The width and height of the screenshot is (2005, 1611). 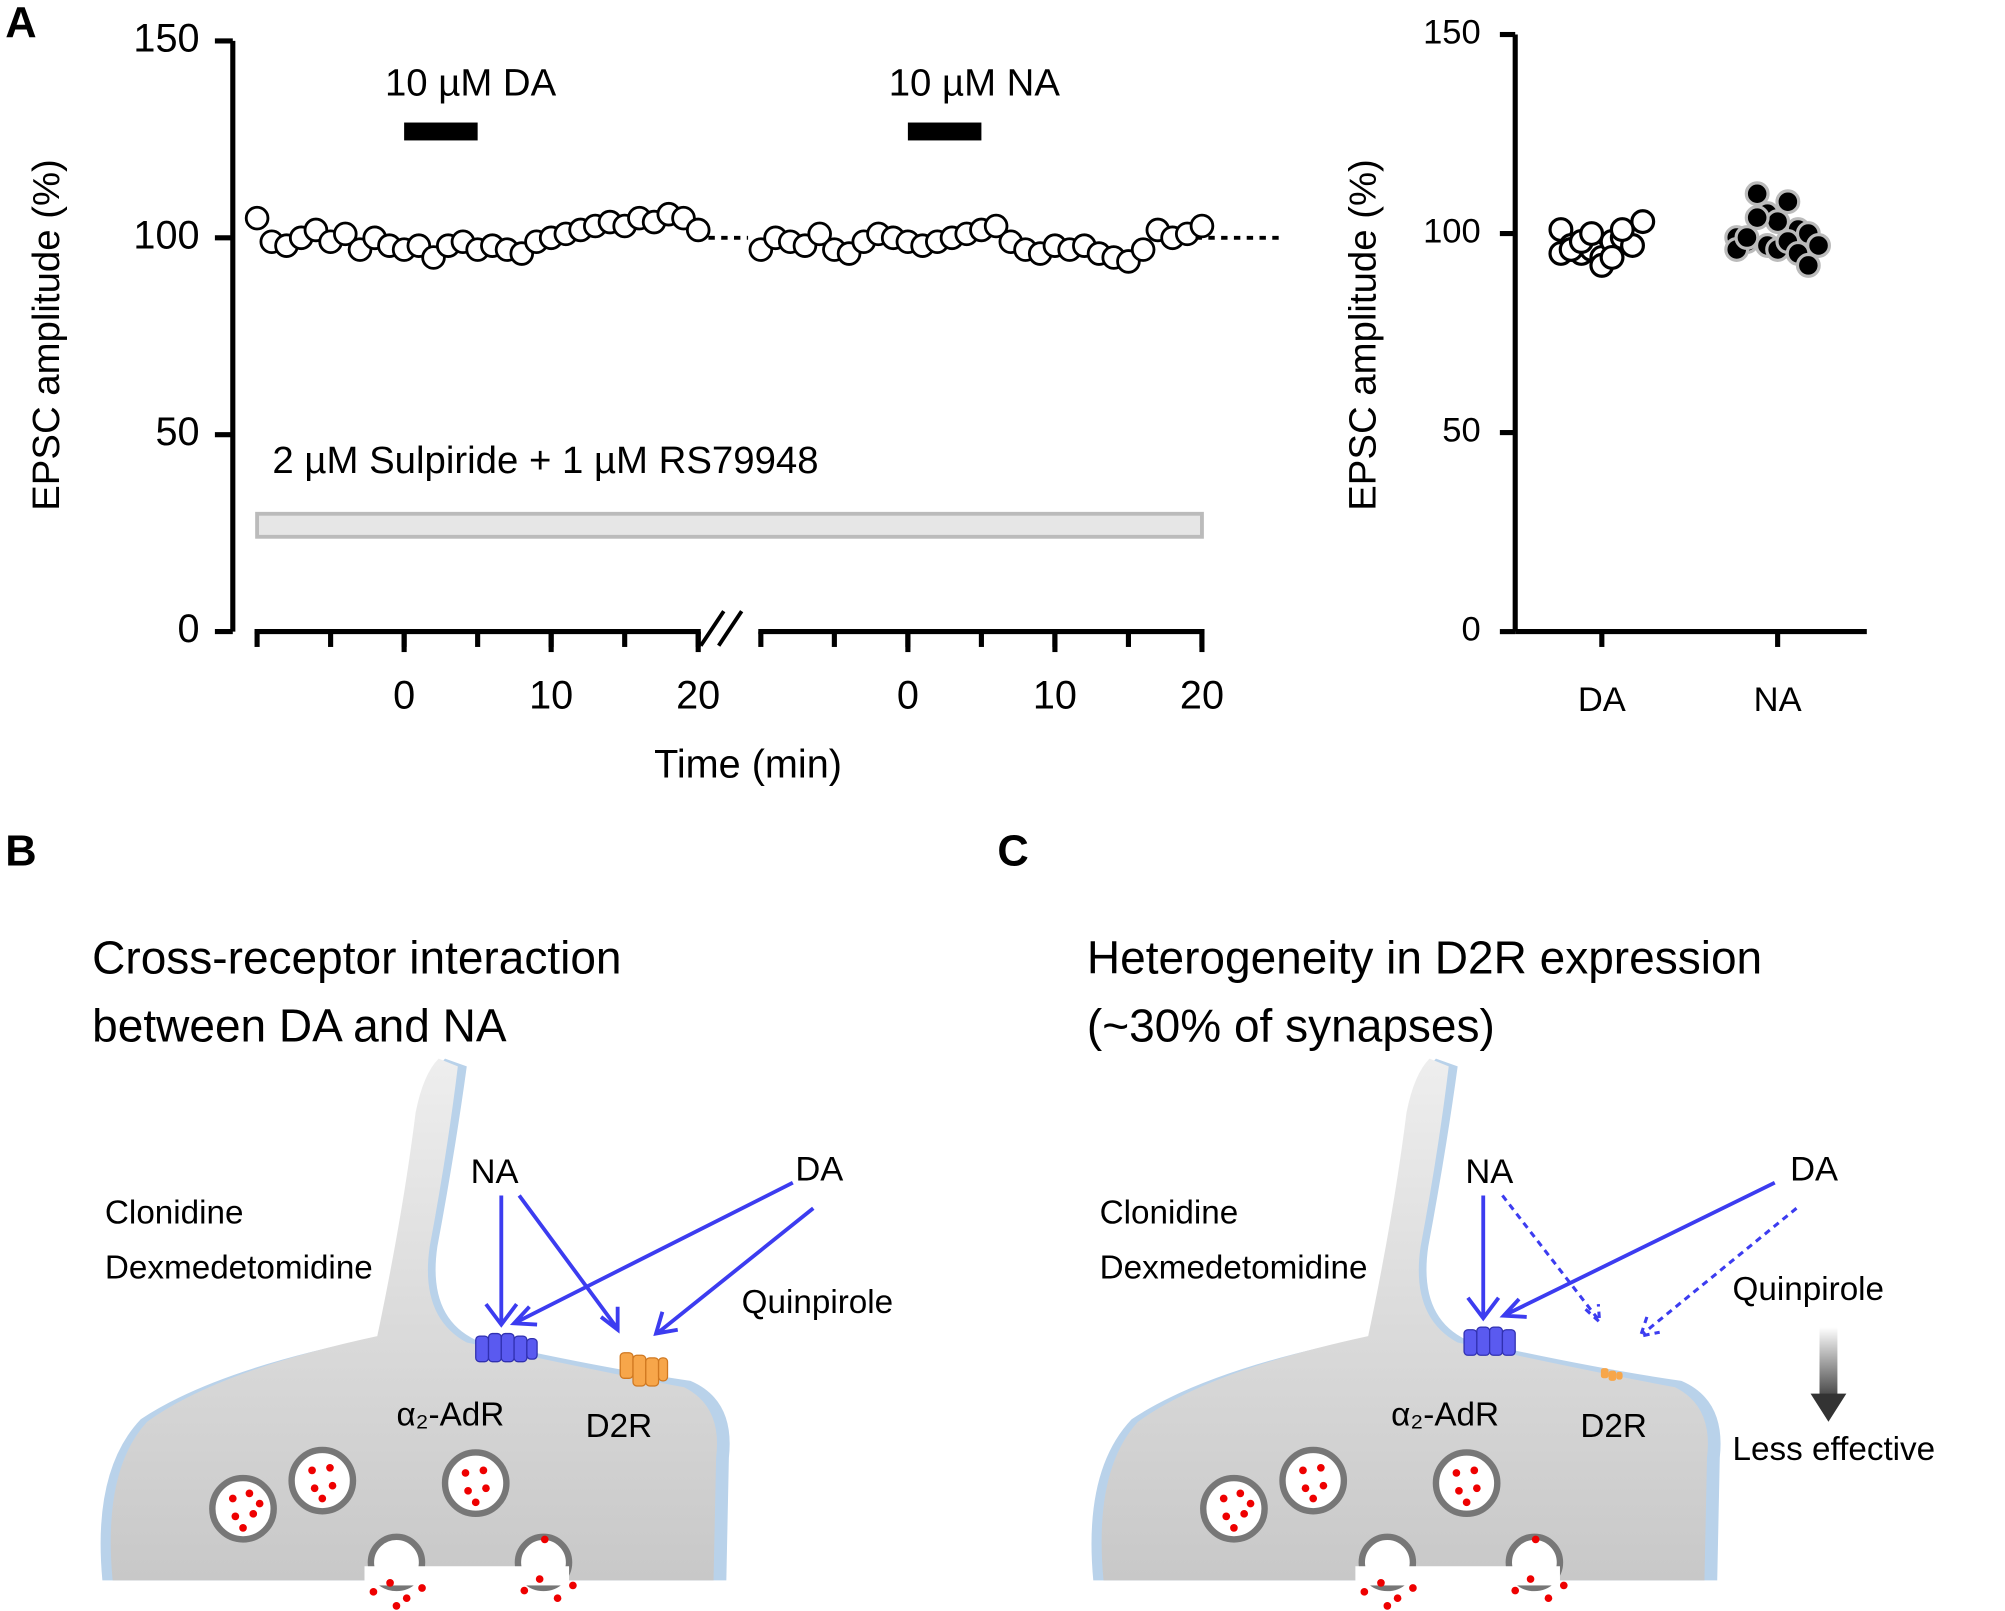 I want to click on panel-label: A, so click(x=20, y=23).